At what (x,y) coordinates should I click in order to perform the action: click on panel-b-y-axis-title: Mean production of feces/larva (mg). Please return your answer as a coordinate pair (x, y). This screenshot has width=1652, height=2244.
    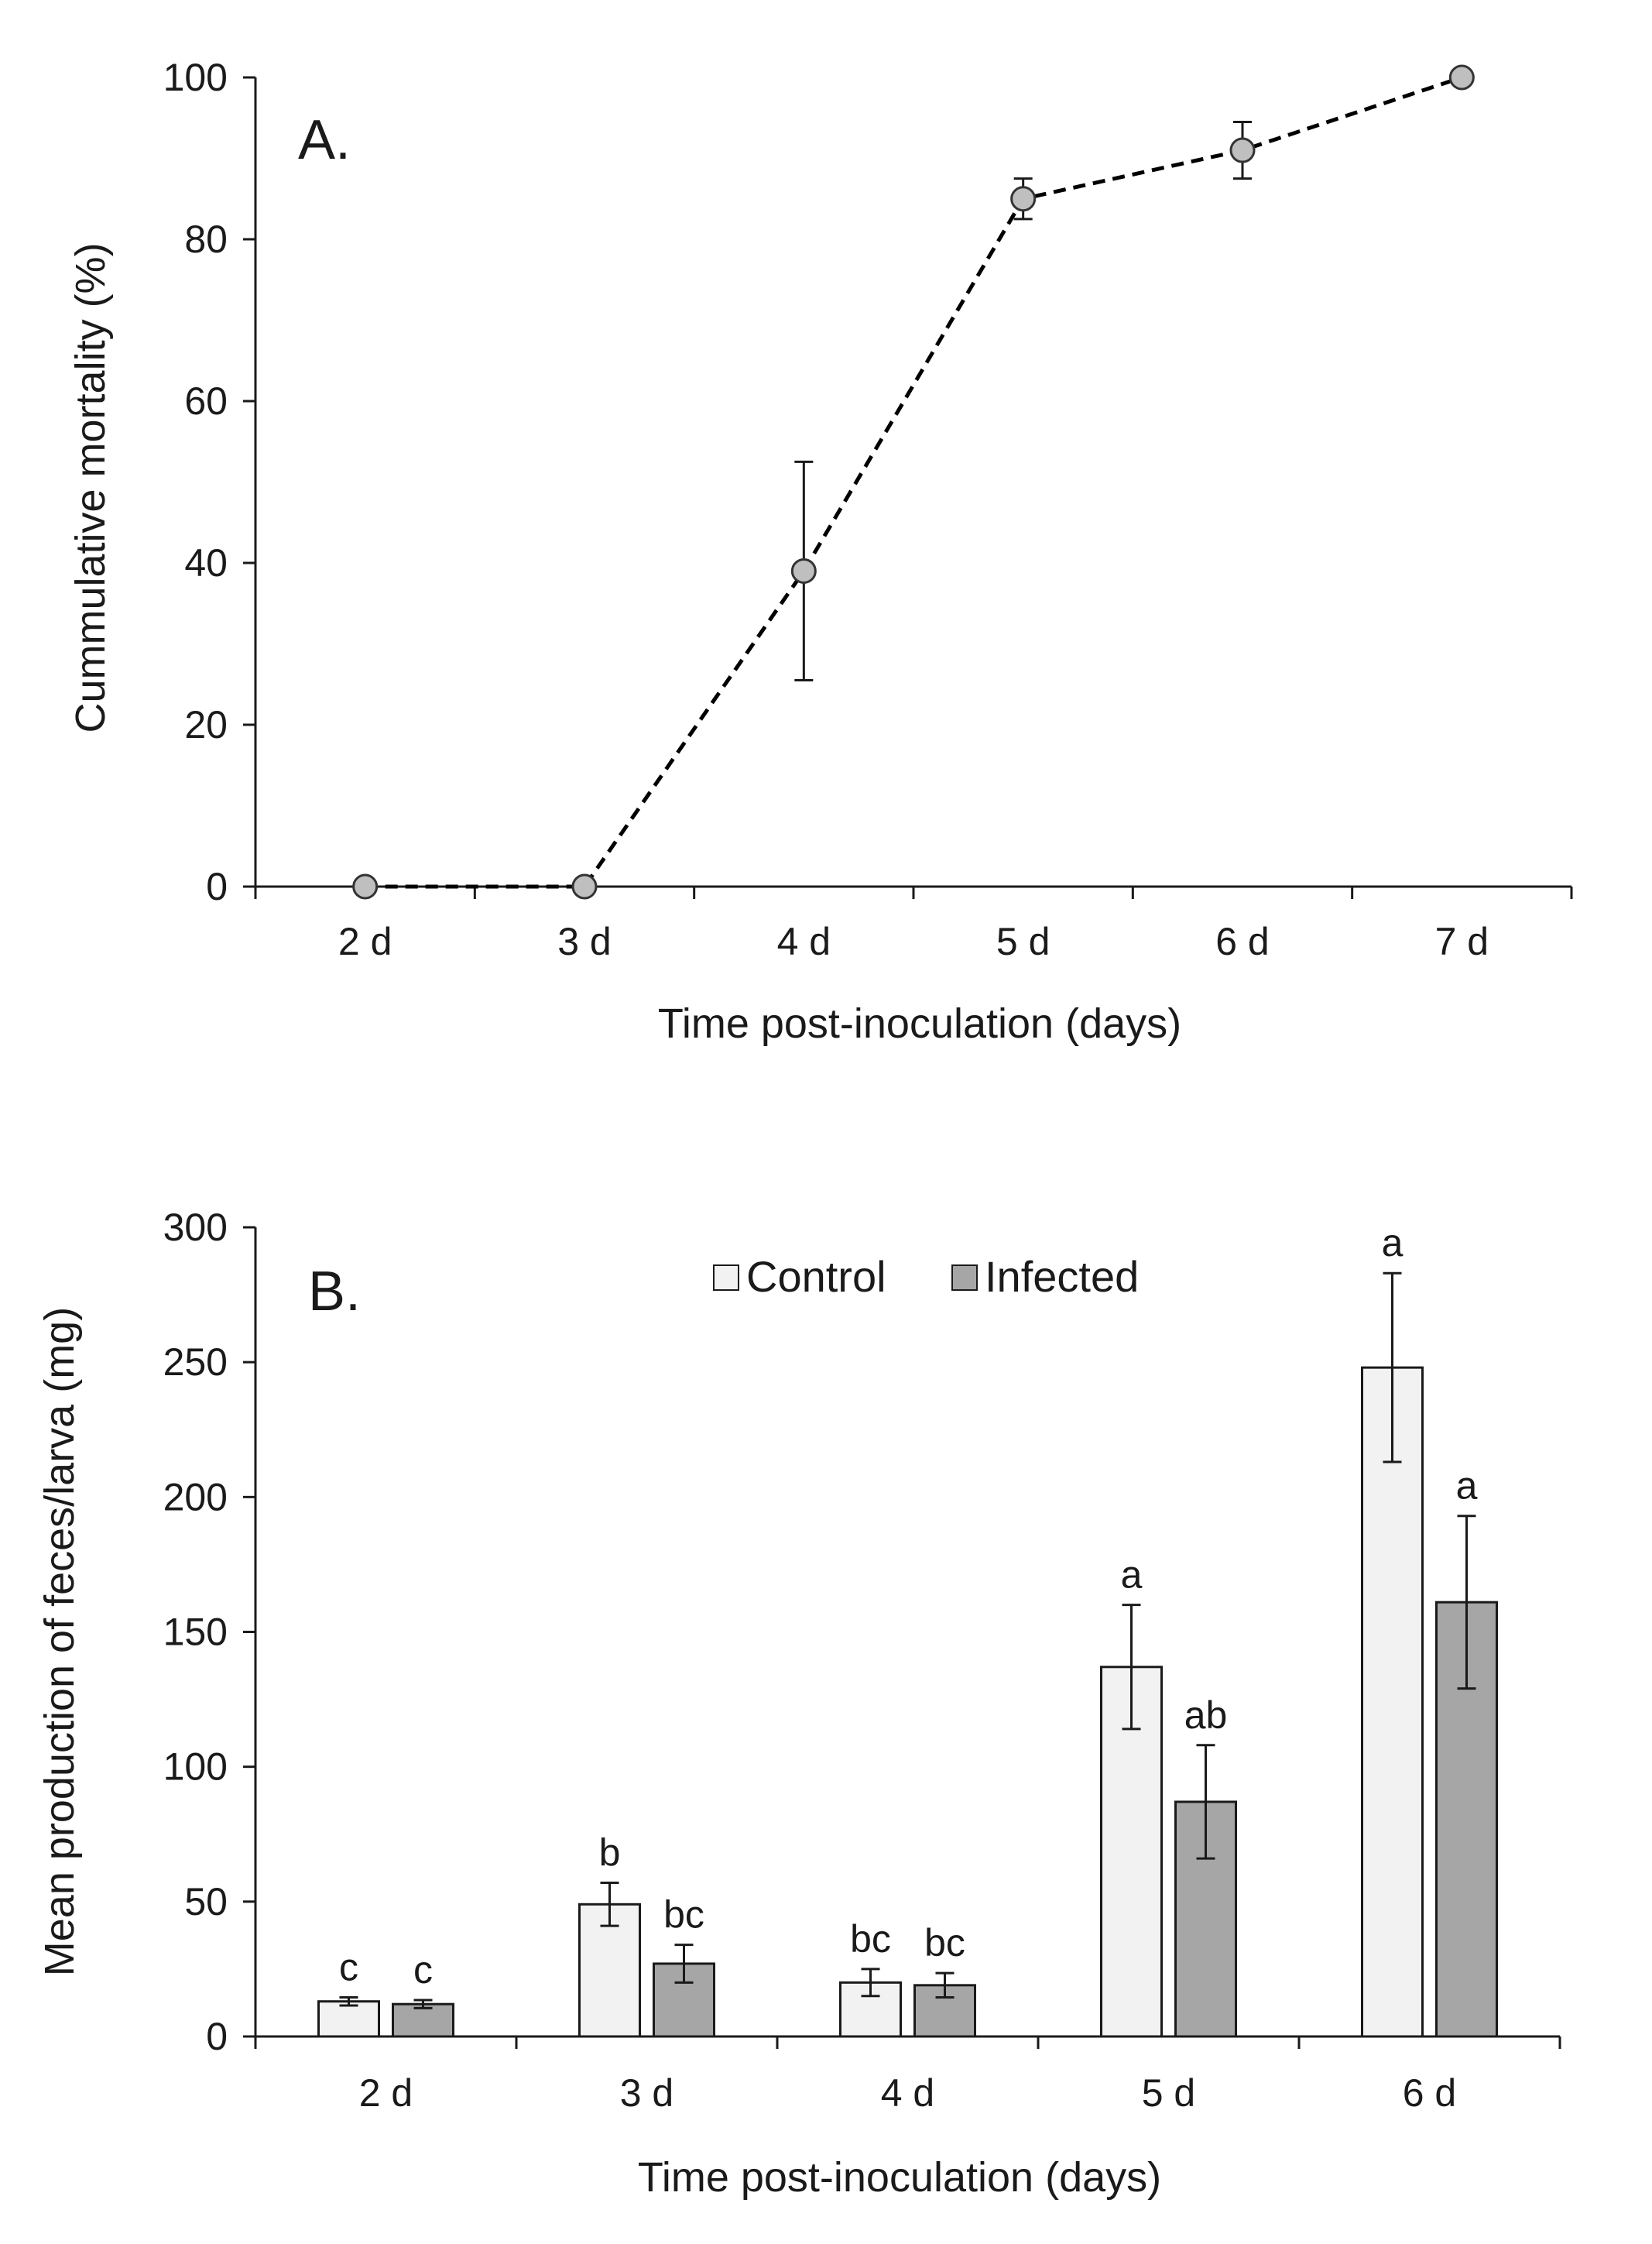
    Looking at the image, I should click on (59, 1642).